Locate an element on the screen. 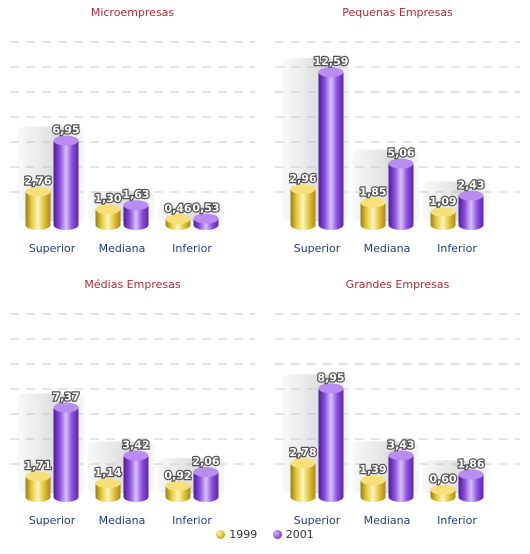  legend-swatch-2001 is located at coordinates (277, 534).